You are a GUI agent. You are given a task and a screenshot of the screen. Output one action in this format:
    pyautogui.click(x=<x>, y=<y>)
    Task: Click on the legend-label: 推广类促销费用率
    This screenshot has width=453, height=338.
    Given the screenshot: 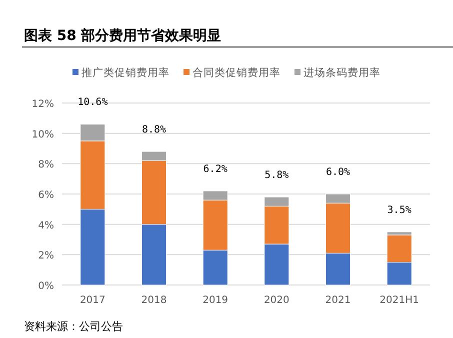 What is the action you would take?
    pyautogui.click(x=126, y=72)
    